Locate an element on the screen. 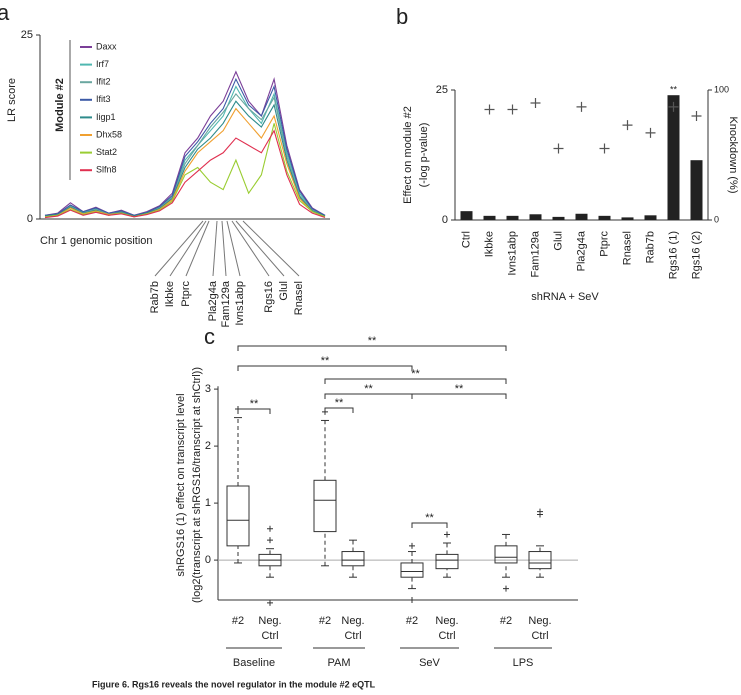 This screenshot has width=741, height=695. x-axis-label: shRNA + SeV is located at coordinates (565, 297).